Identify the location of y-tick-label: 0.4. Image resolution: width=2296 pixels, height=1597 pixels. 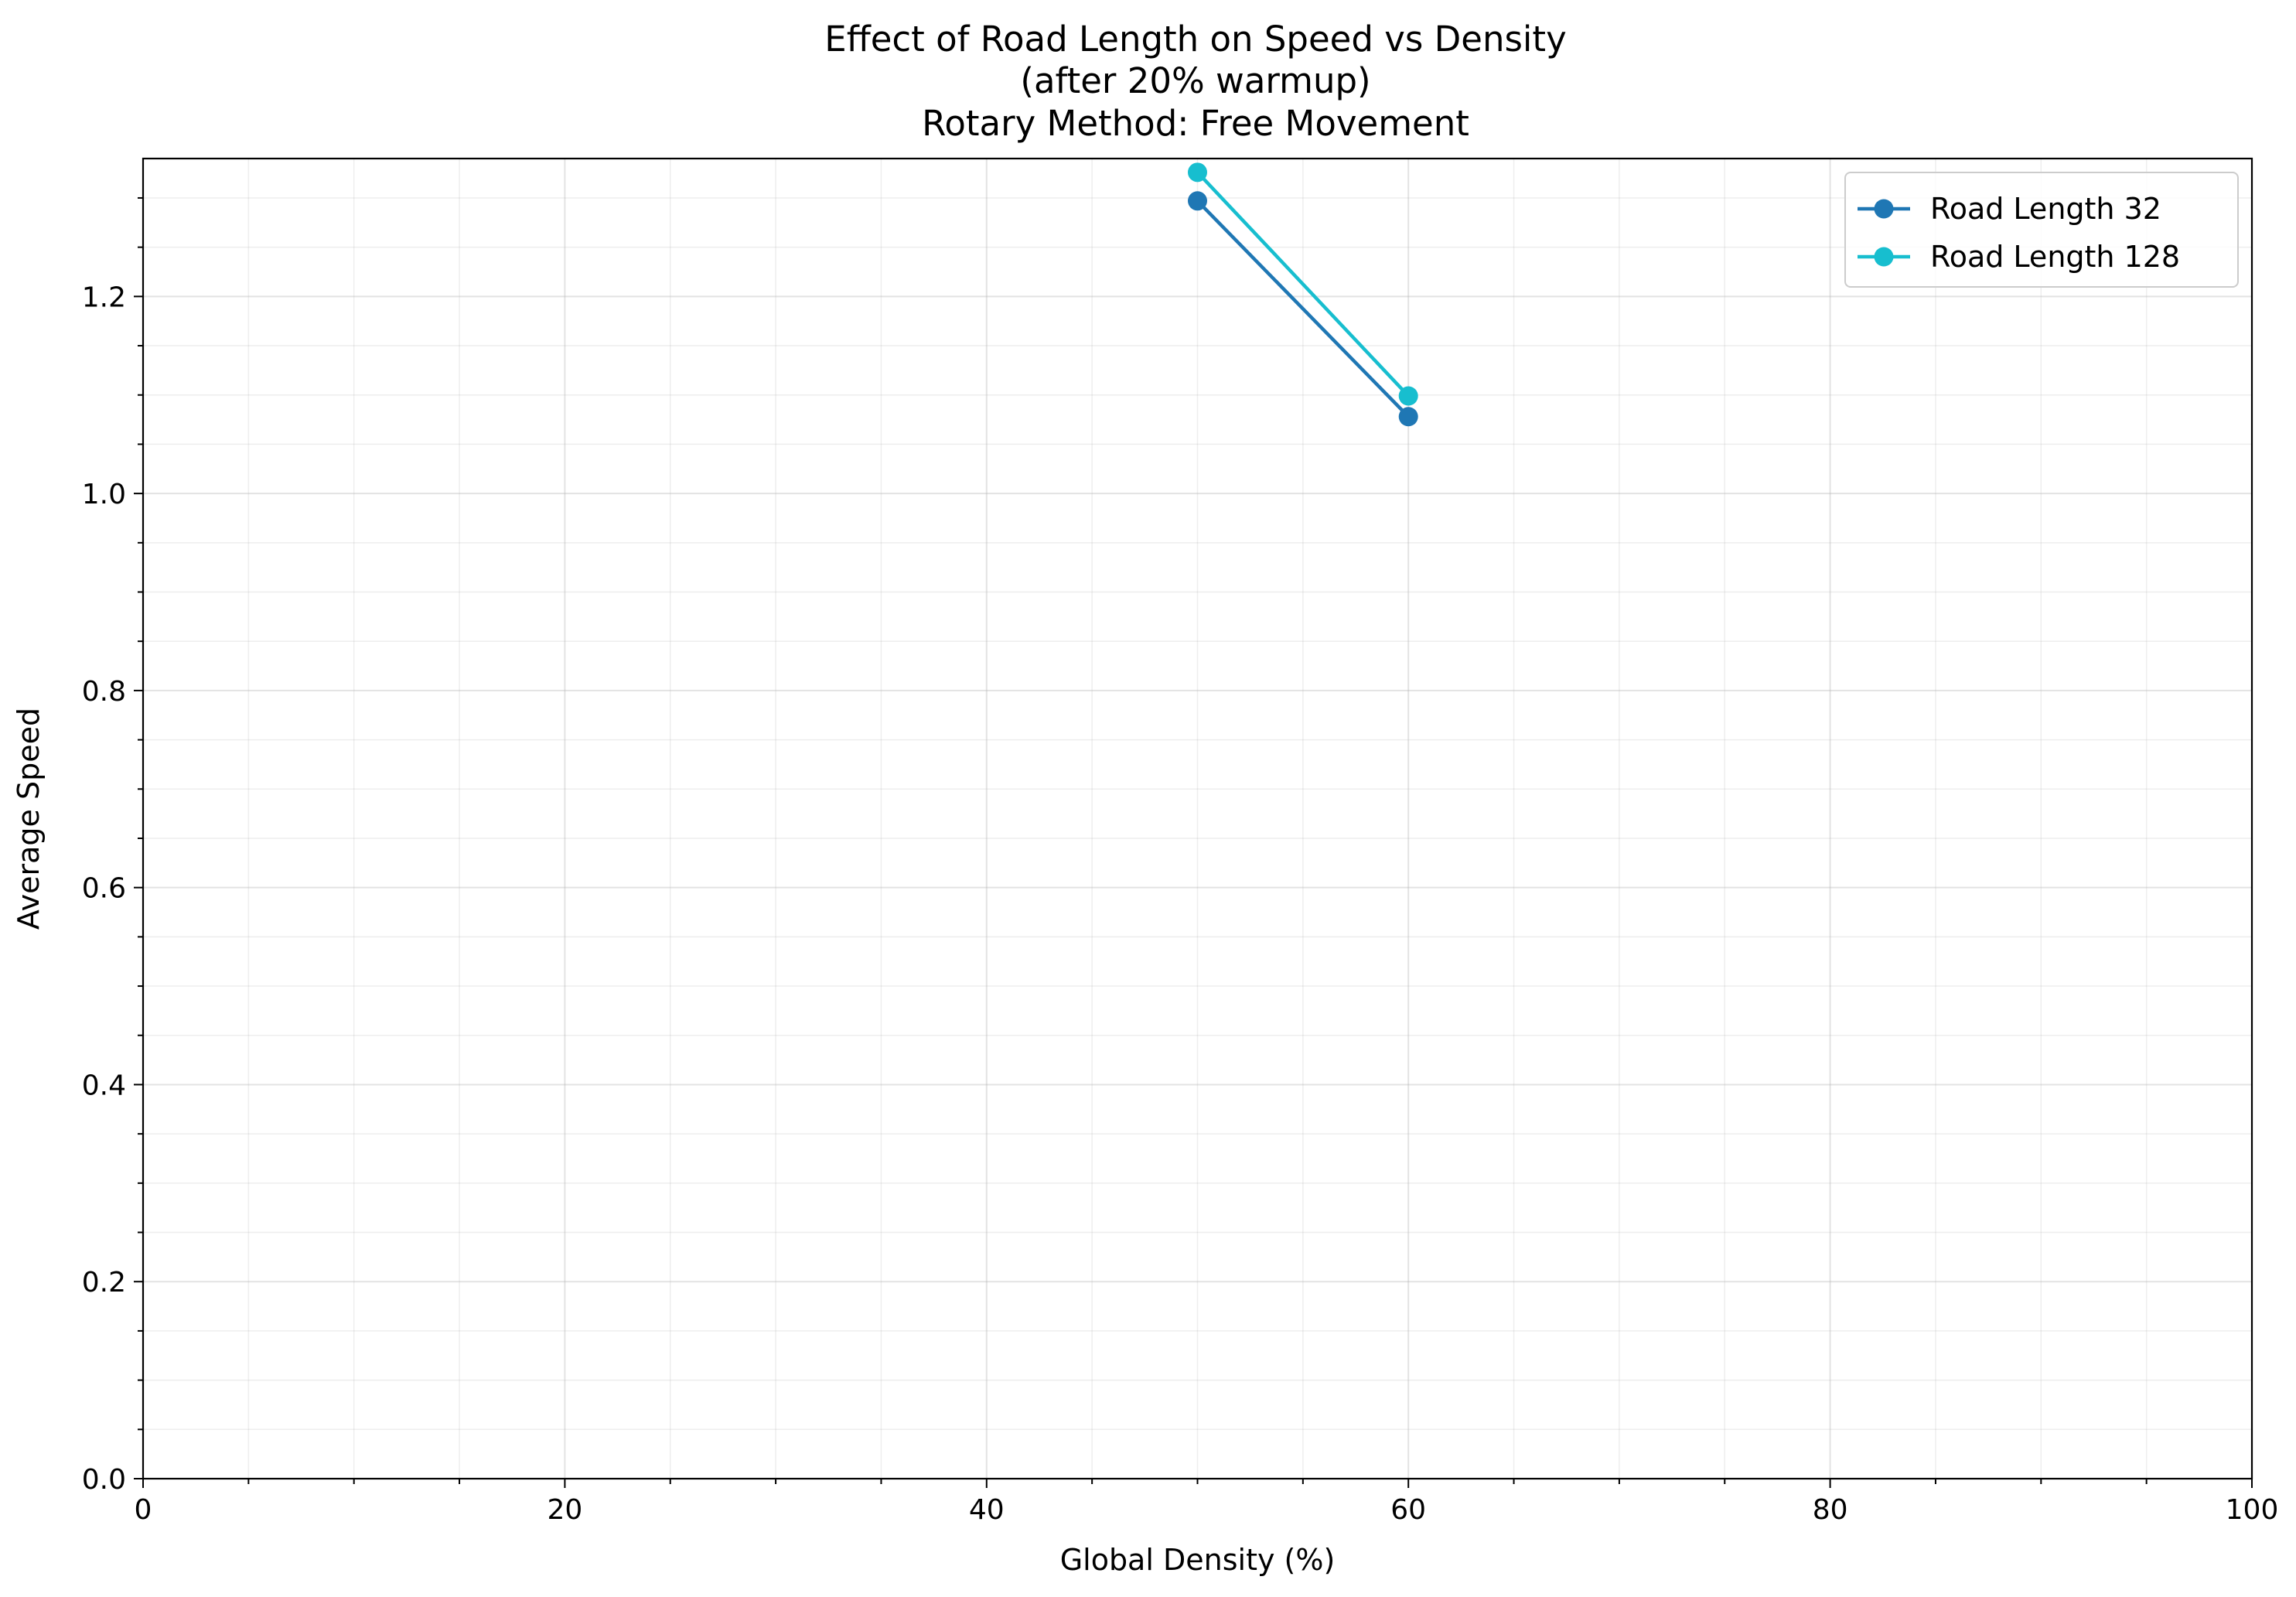
(104, 1085).